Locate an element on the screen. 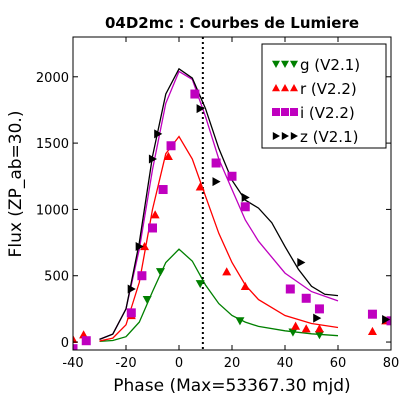 This screenshot has width=400, height=400. x-tick-label: 60 is located at coordinates (338, 363).